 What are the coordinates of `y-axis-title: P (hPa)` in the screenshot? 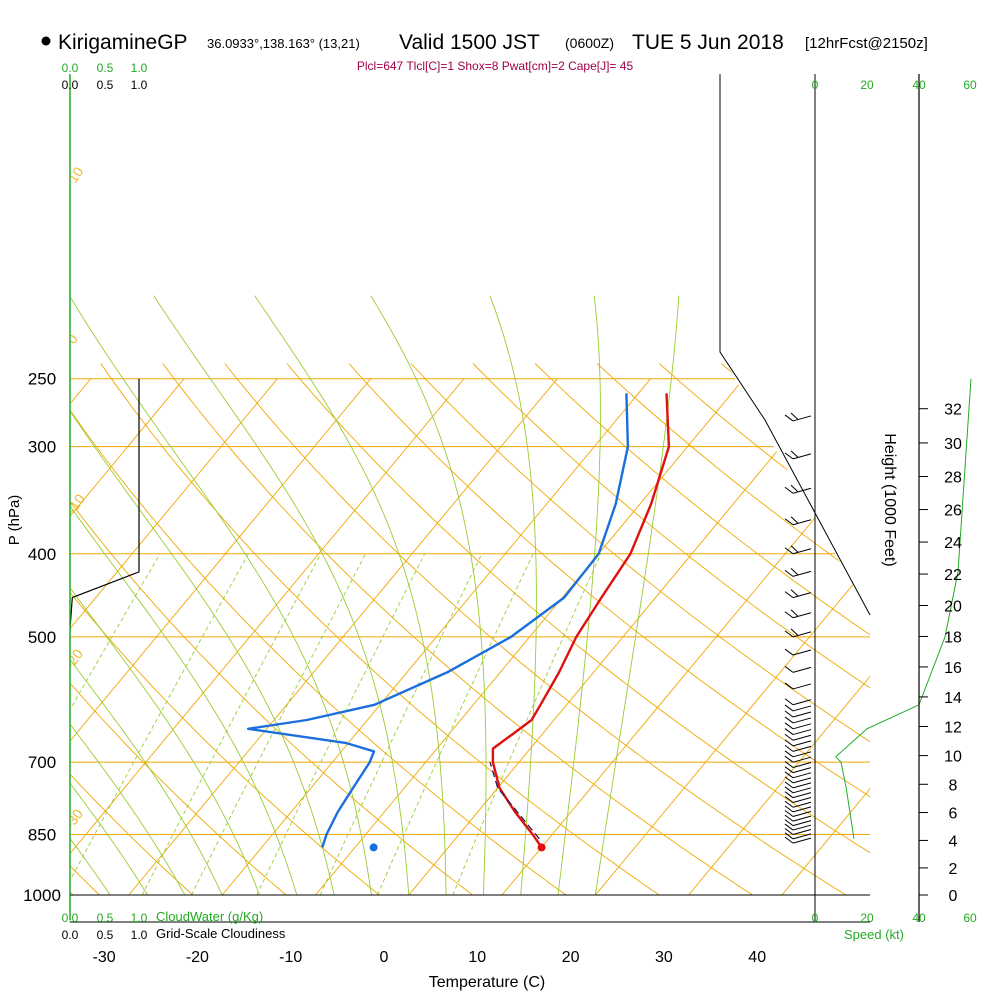 It's located at (14, 520).